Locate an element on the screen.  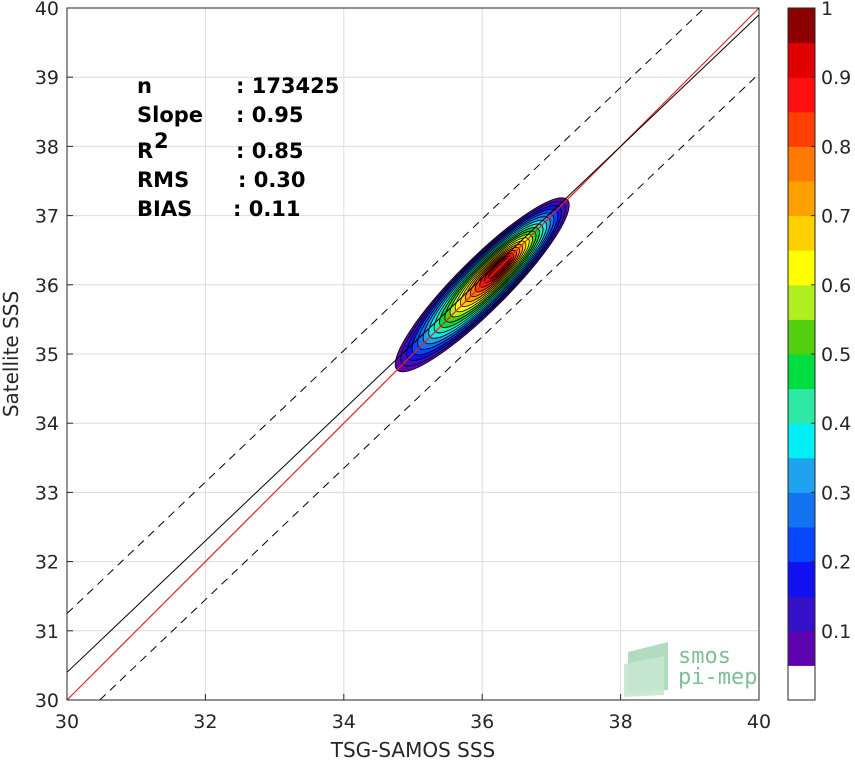
colorbar-tick-label-2: 0.3 is located at coordinates (836, 493).